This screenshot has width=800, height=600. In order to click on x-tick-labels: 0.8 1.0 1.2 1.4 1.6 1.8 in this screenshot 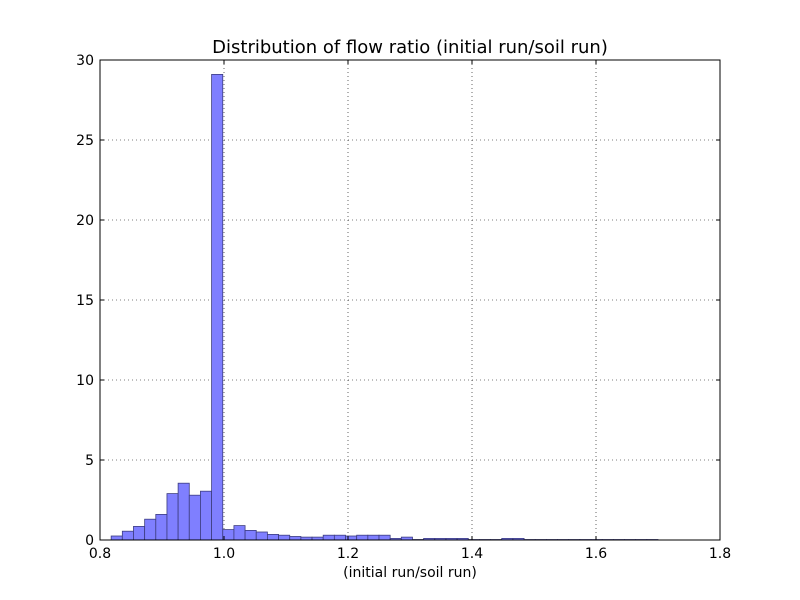, I will do `click(410, 554)`.